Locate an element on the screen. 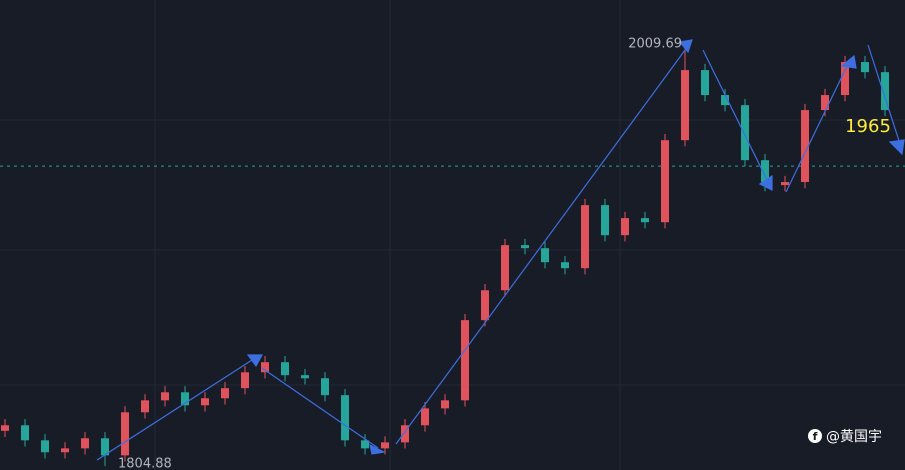 This screenshot has width=905, height=470. high-label: 2009.69 is located at coordinates (655, 43).